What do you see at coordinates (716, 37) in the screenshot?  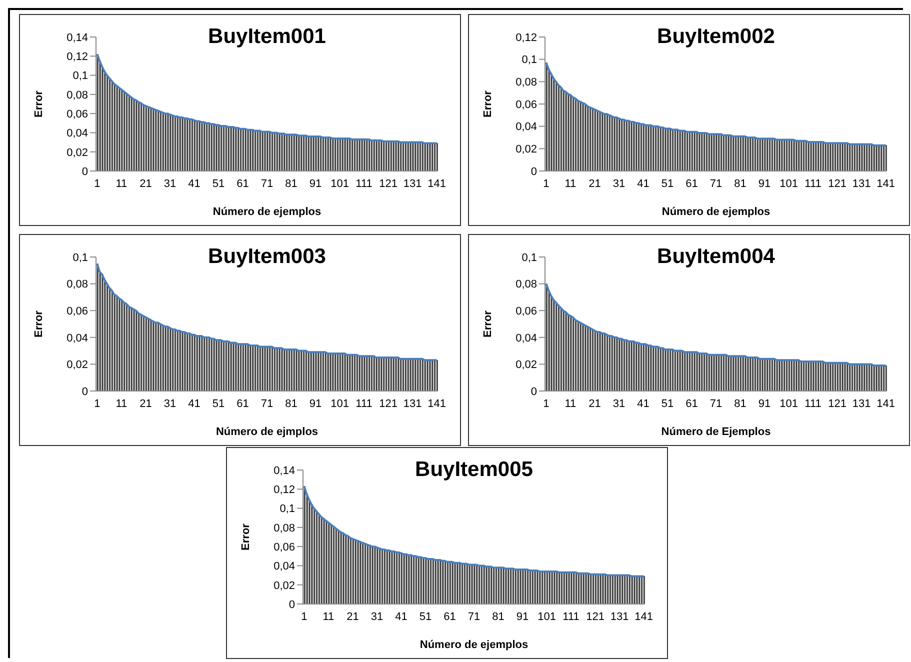 I see `chart-title: BuyItem002` at bounding box center [716, 37].